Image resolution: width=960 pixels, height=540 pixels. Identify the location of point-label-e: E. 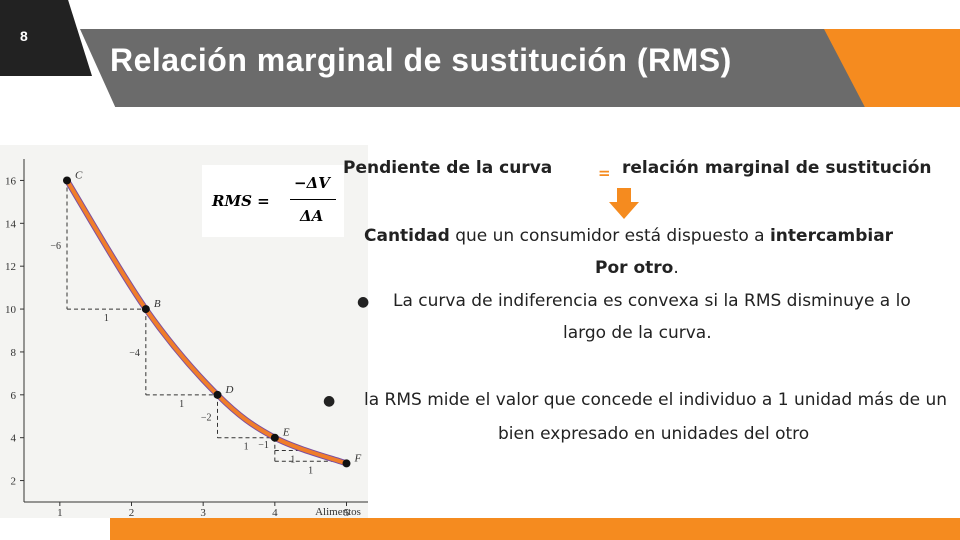
(286, 433).